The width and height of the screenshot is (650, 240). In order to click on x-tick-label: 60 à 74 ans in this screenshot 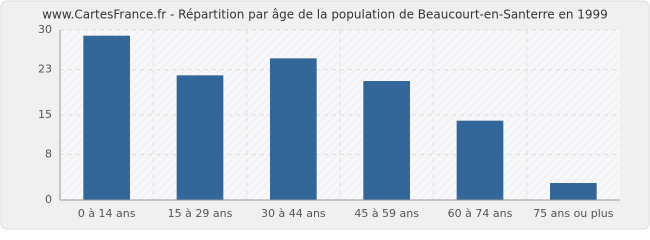, I will do `click(480, 213)`.